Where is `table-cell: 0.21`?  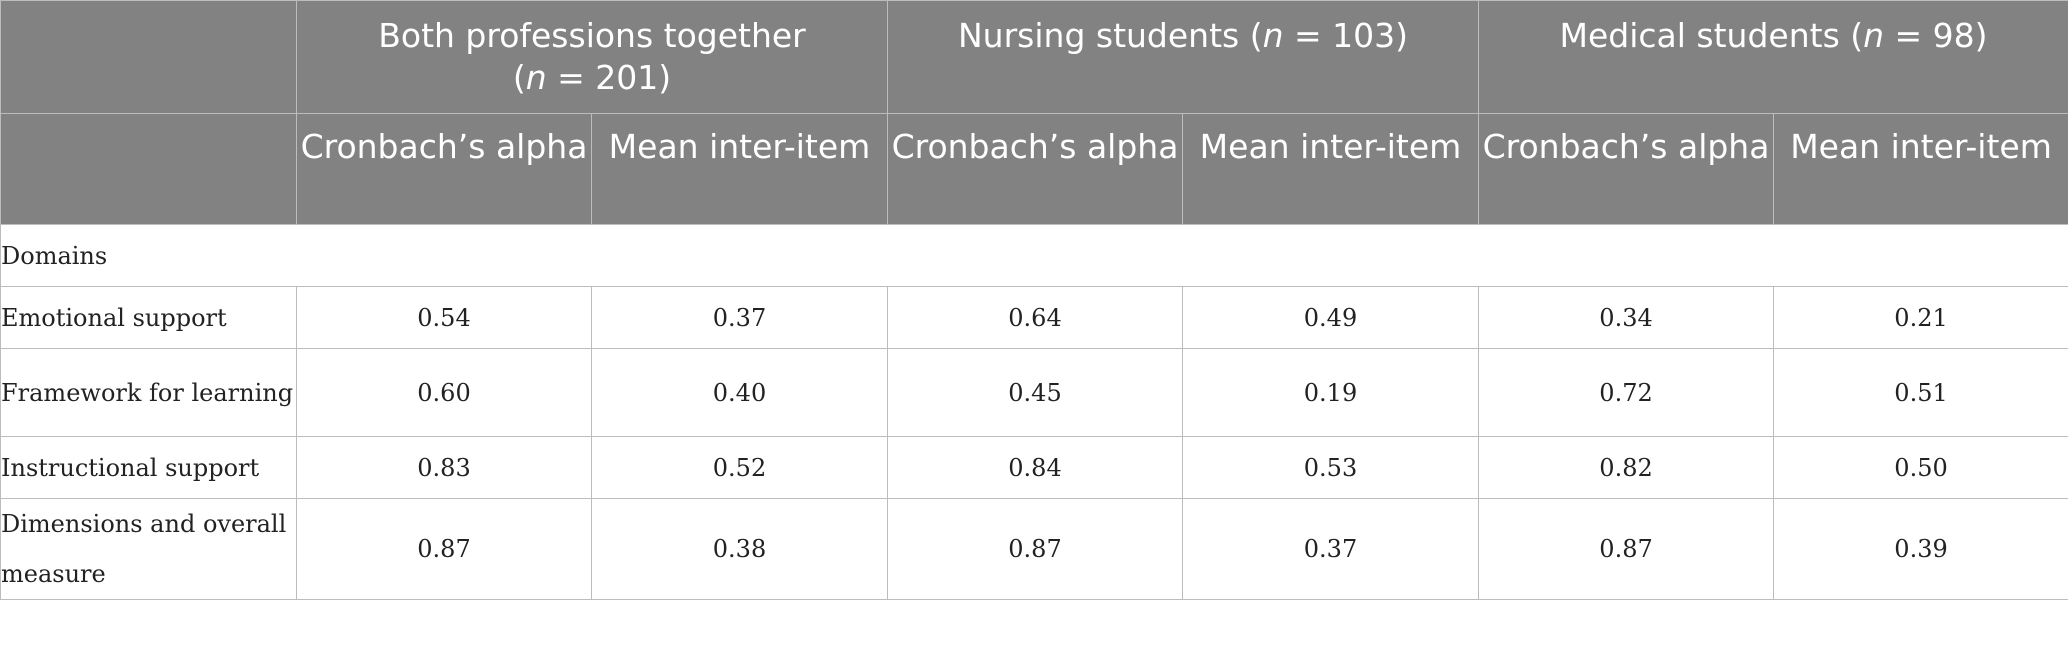
table-cell: 0.21 is located at coordinates (1920, 317).